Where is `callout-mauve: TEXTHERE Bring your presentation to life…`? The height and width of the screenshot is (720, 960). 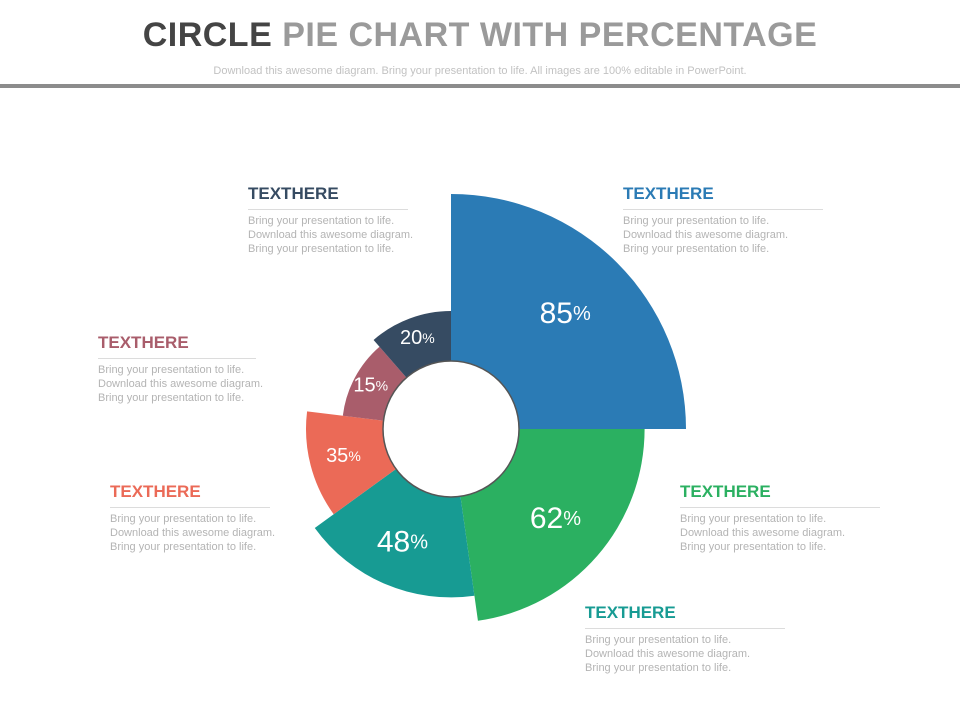
callout-mauve: TEXTHERE Bring your presentation to life… is located at coordinates (181, 369).